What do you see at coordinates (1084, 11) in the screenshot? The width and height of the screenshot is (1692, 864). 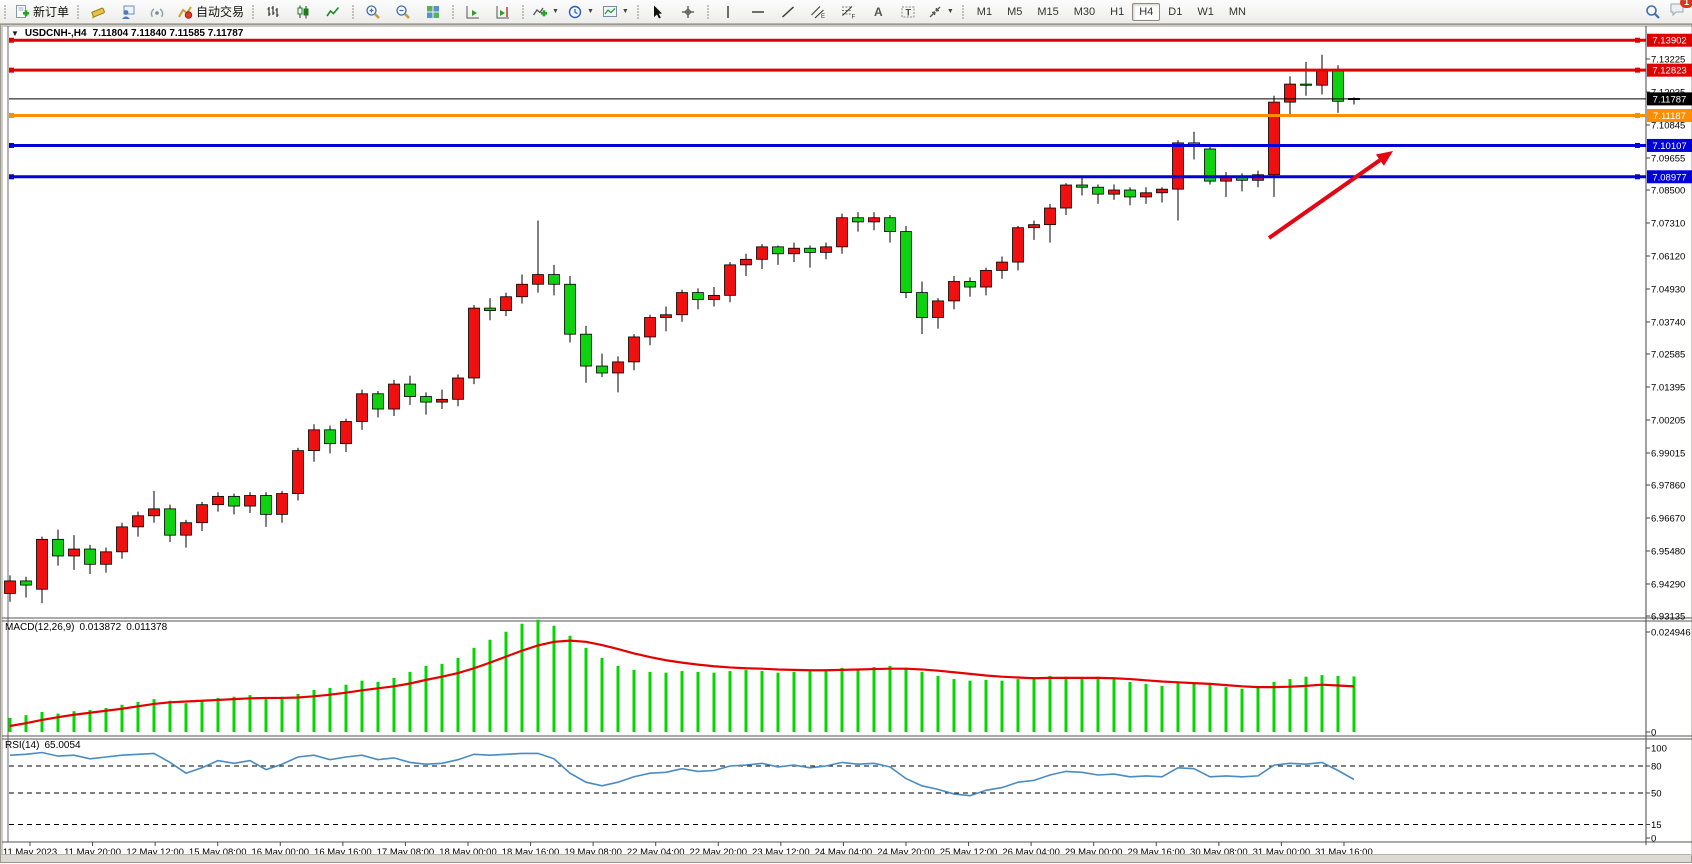 I see `tf-button-m30: M30` at bounding box center [1084, 11].